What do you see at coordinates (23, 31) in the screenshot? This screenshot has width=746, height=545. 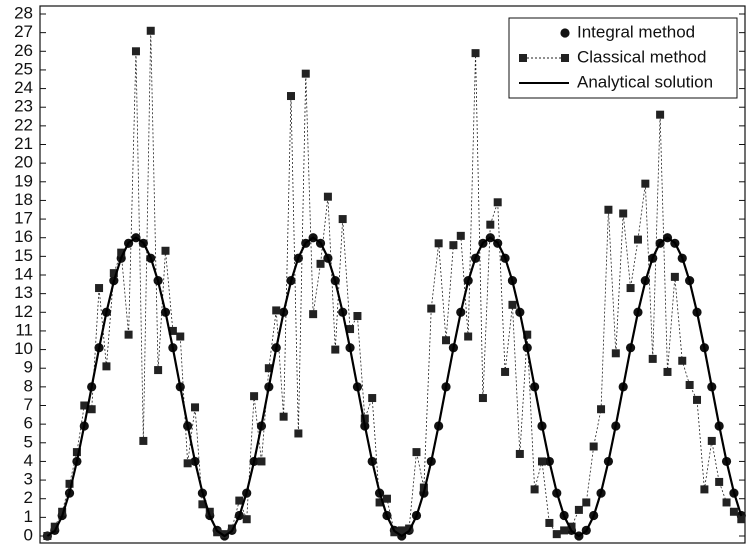 I see `y-tick-label: 27` at bounding box center [23, 31].